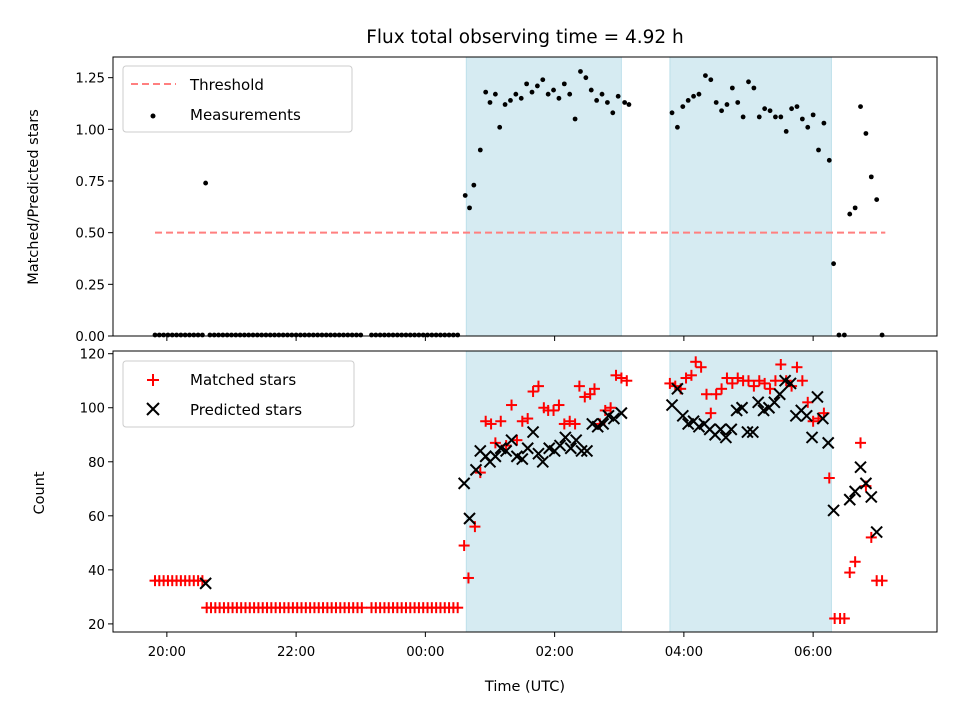 The height and width of the screenshot is (720, 960). I want to click on y-tick-label: 1.00, so click(90, 130).